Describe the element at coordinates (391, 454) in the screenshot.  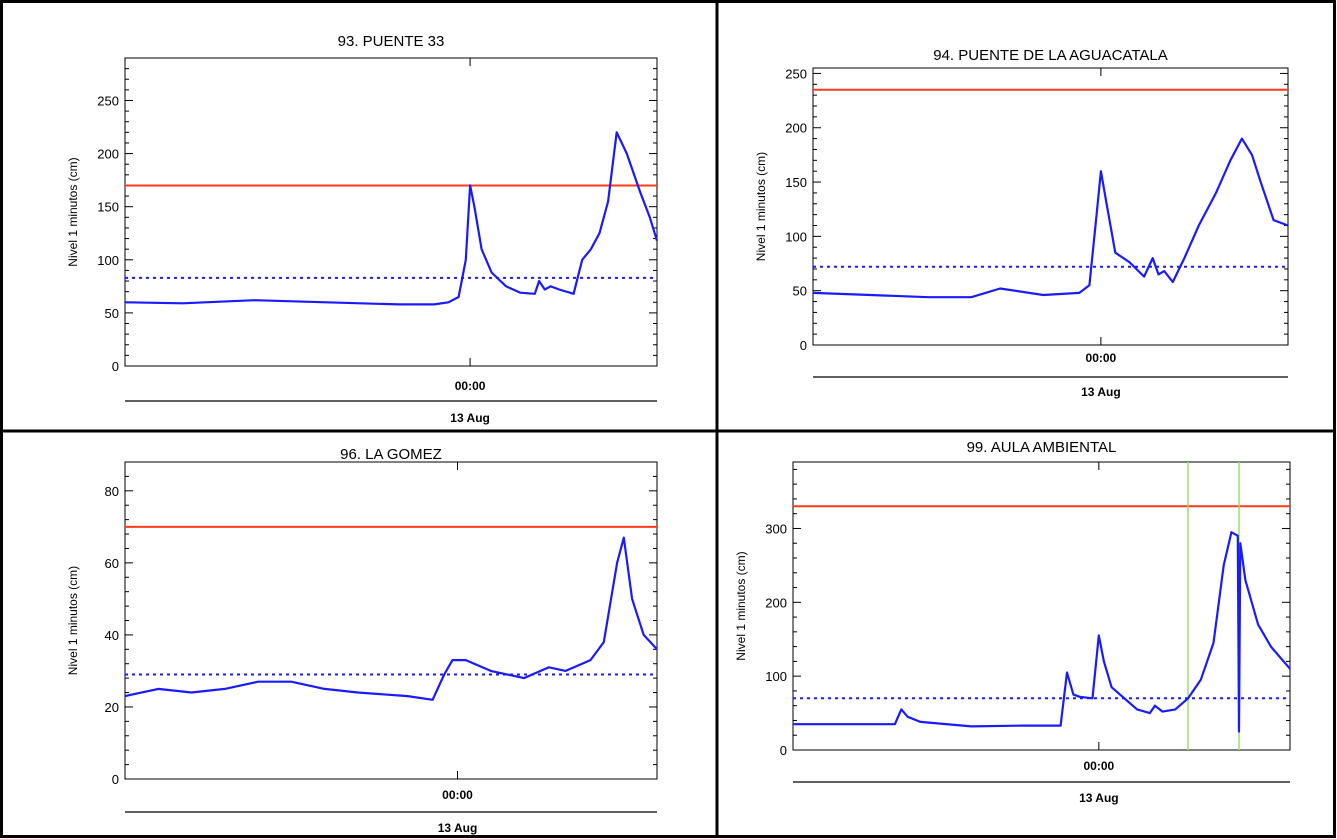
I see `chart-title: 96. LA GOMEZ` at that location.